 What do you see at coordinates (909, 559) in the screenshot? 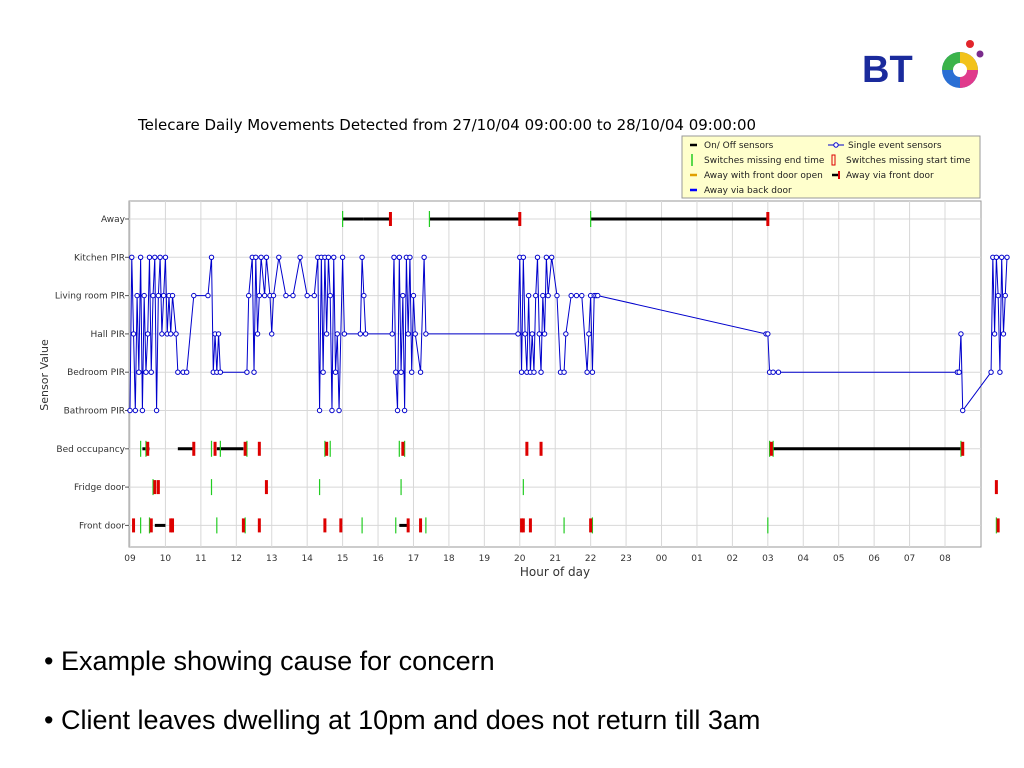
I see `x-tick-label: 07` at bounding box center [909, 559].